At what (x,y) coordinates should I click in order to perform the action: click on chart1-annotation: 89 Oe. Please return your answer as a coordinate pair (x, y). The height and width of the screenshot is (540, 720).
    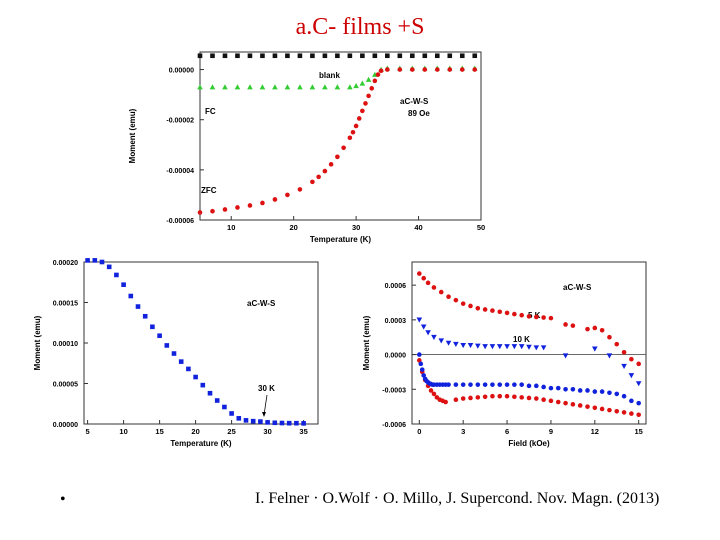
    Looking at the image, I should click on (419, 113).